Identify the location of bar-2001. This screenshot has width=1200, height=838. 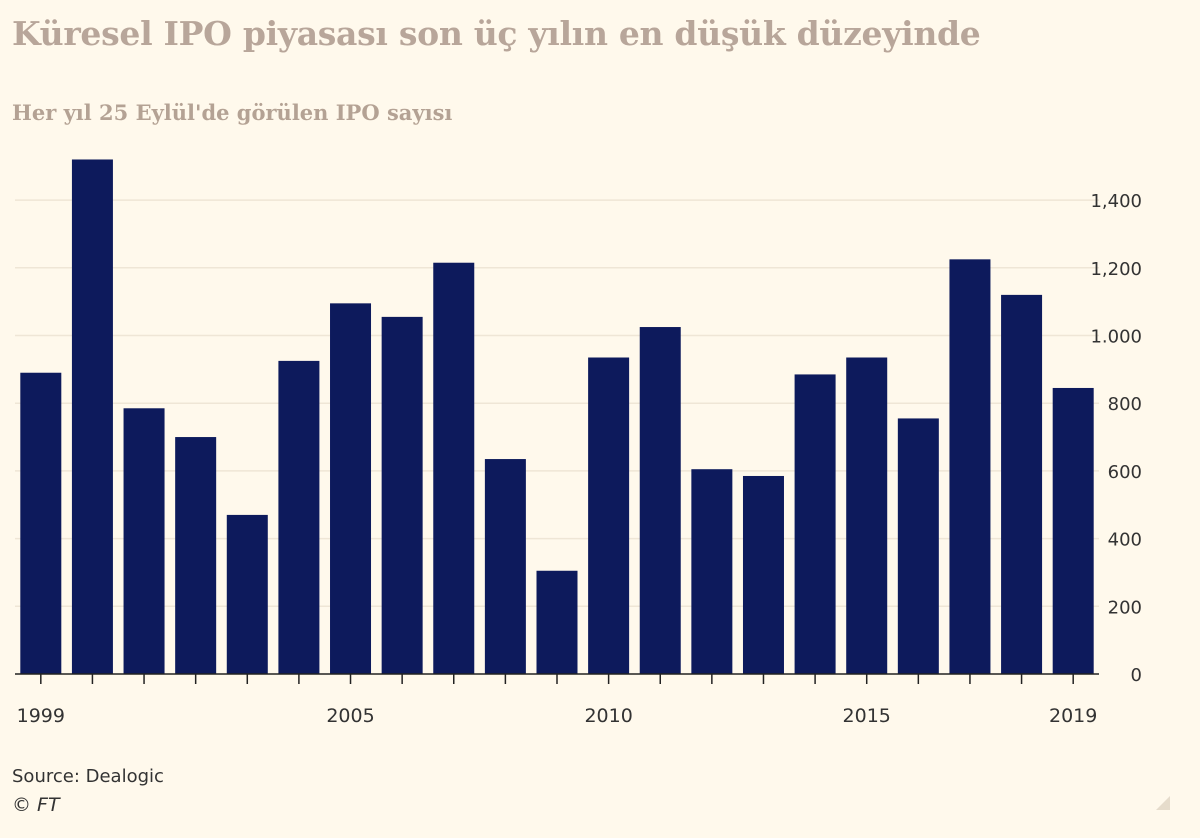
(144, 541).